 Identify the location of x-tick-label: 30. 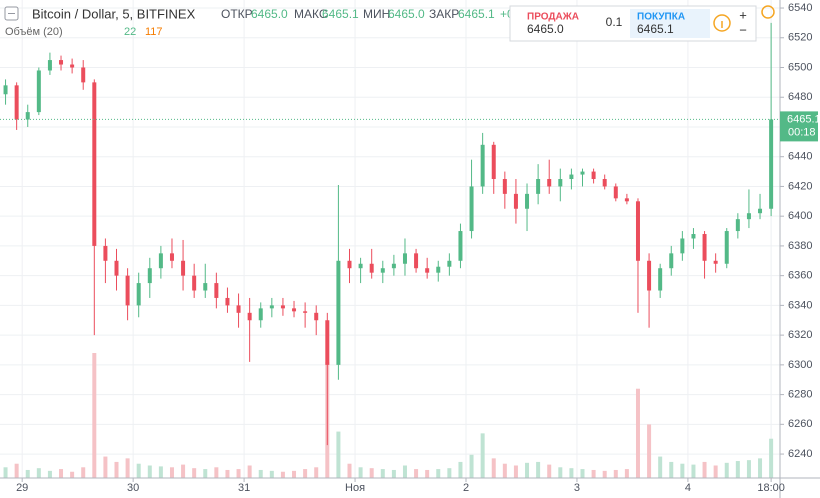
(133, 488).